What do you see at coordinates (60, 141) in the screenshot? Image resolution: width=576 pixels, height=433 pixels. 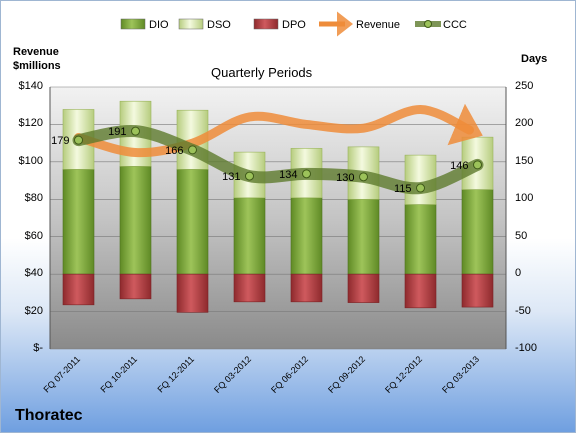 I see `ccc-data-label: 179` at bounding box center [60, 141].